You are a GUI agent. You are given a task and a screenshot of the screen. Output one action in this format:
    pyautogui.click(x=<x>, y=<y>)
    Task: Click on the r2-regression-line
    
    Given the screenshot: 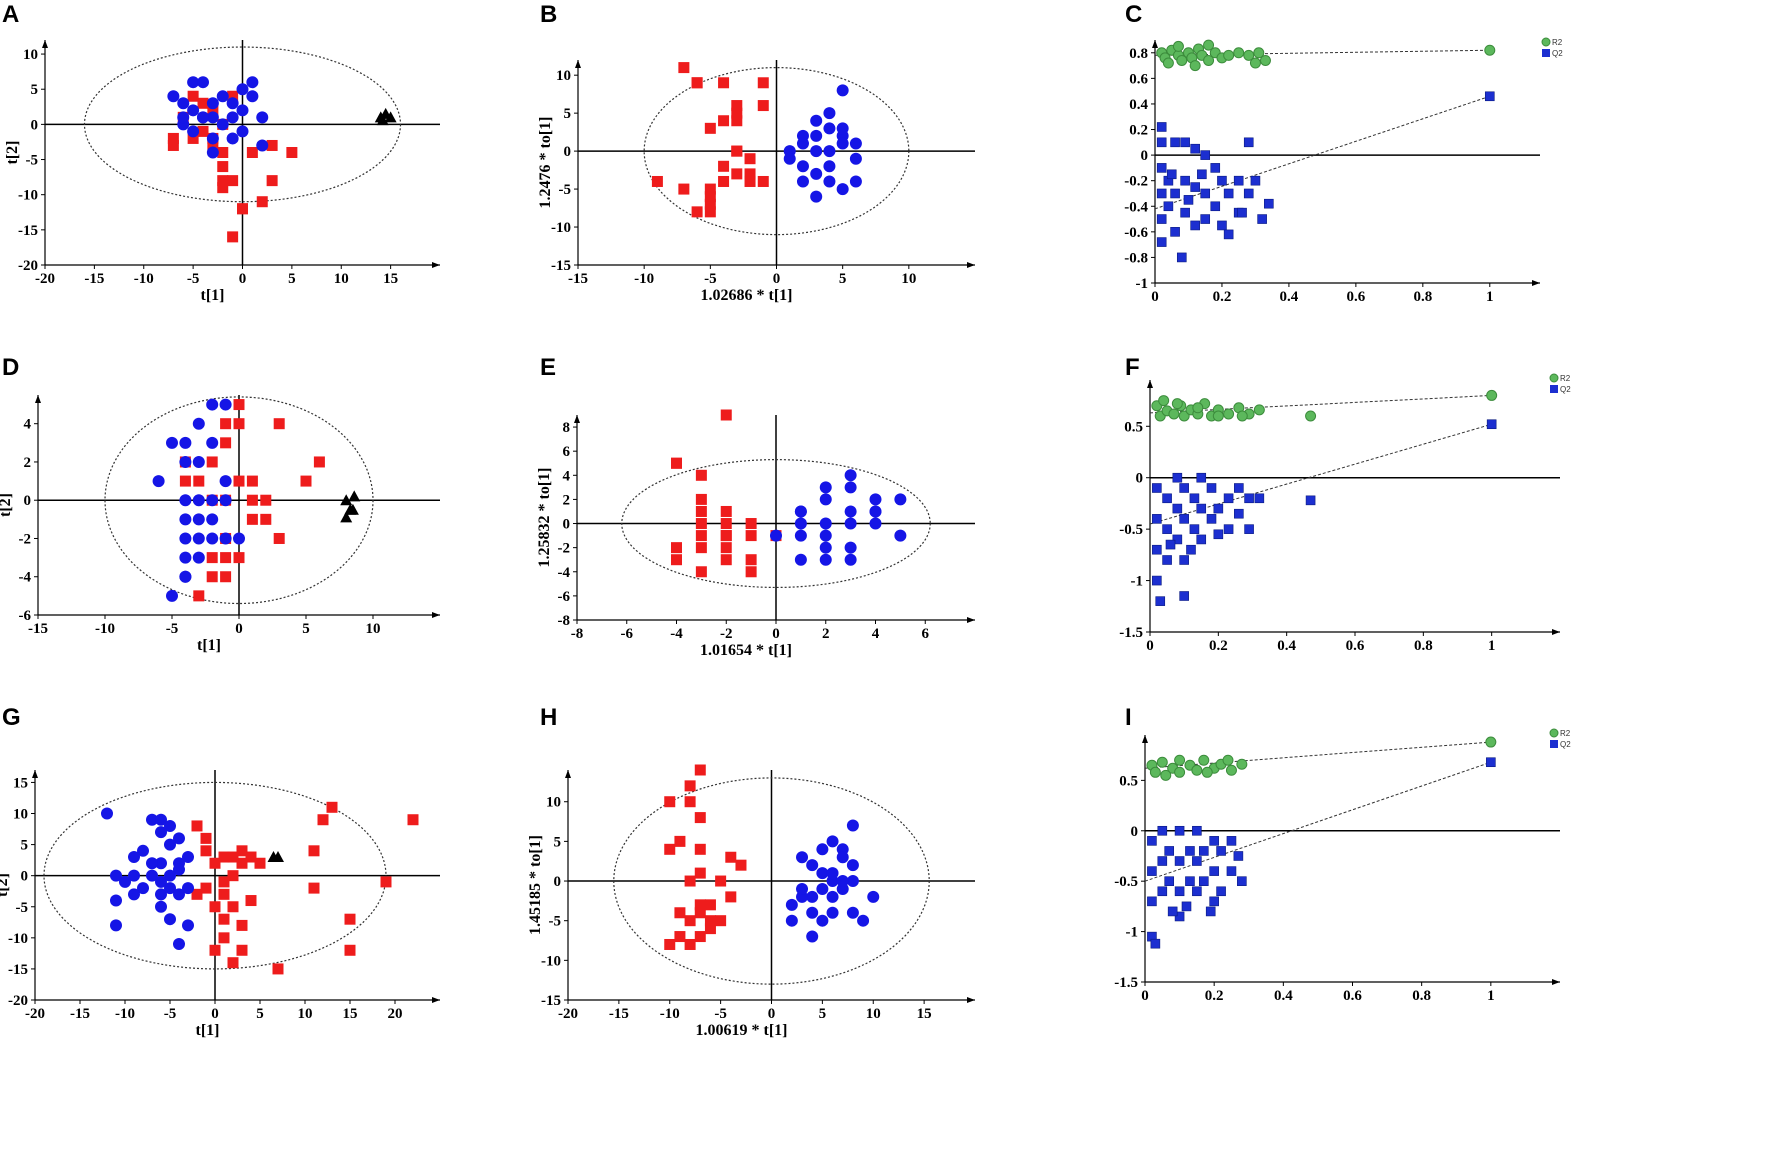 What is the action you would take?
    pyautogui.click(x=1320, y=404)
    